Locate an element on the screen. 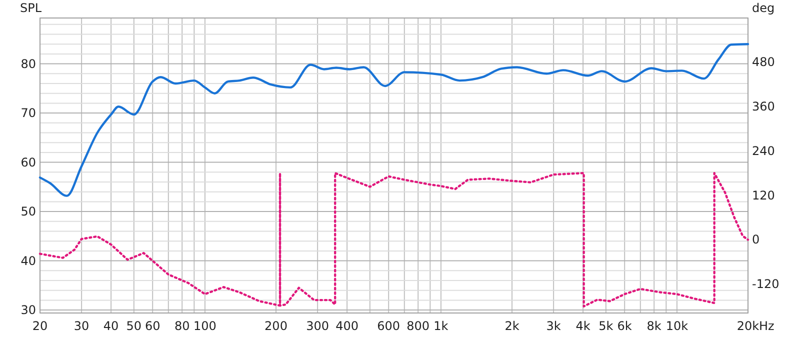 Image resolution: width=800 pixels, height=339 pixels. y-tick-label: 80 is located at coordinates (28, 63).